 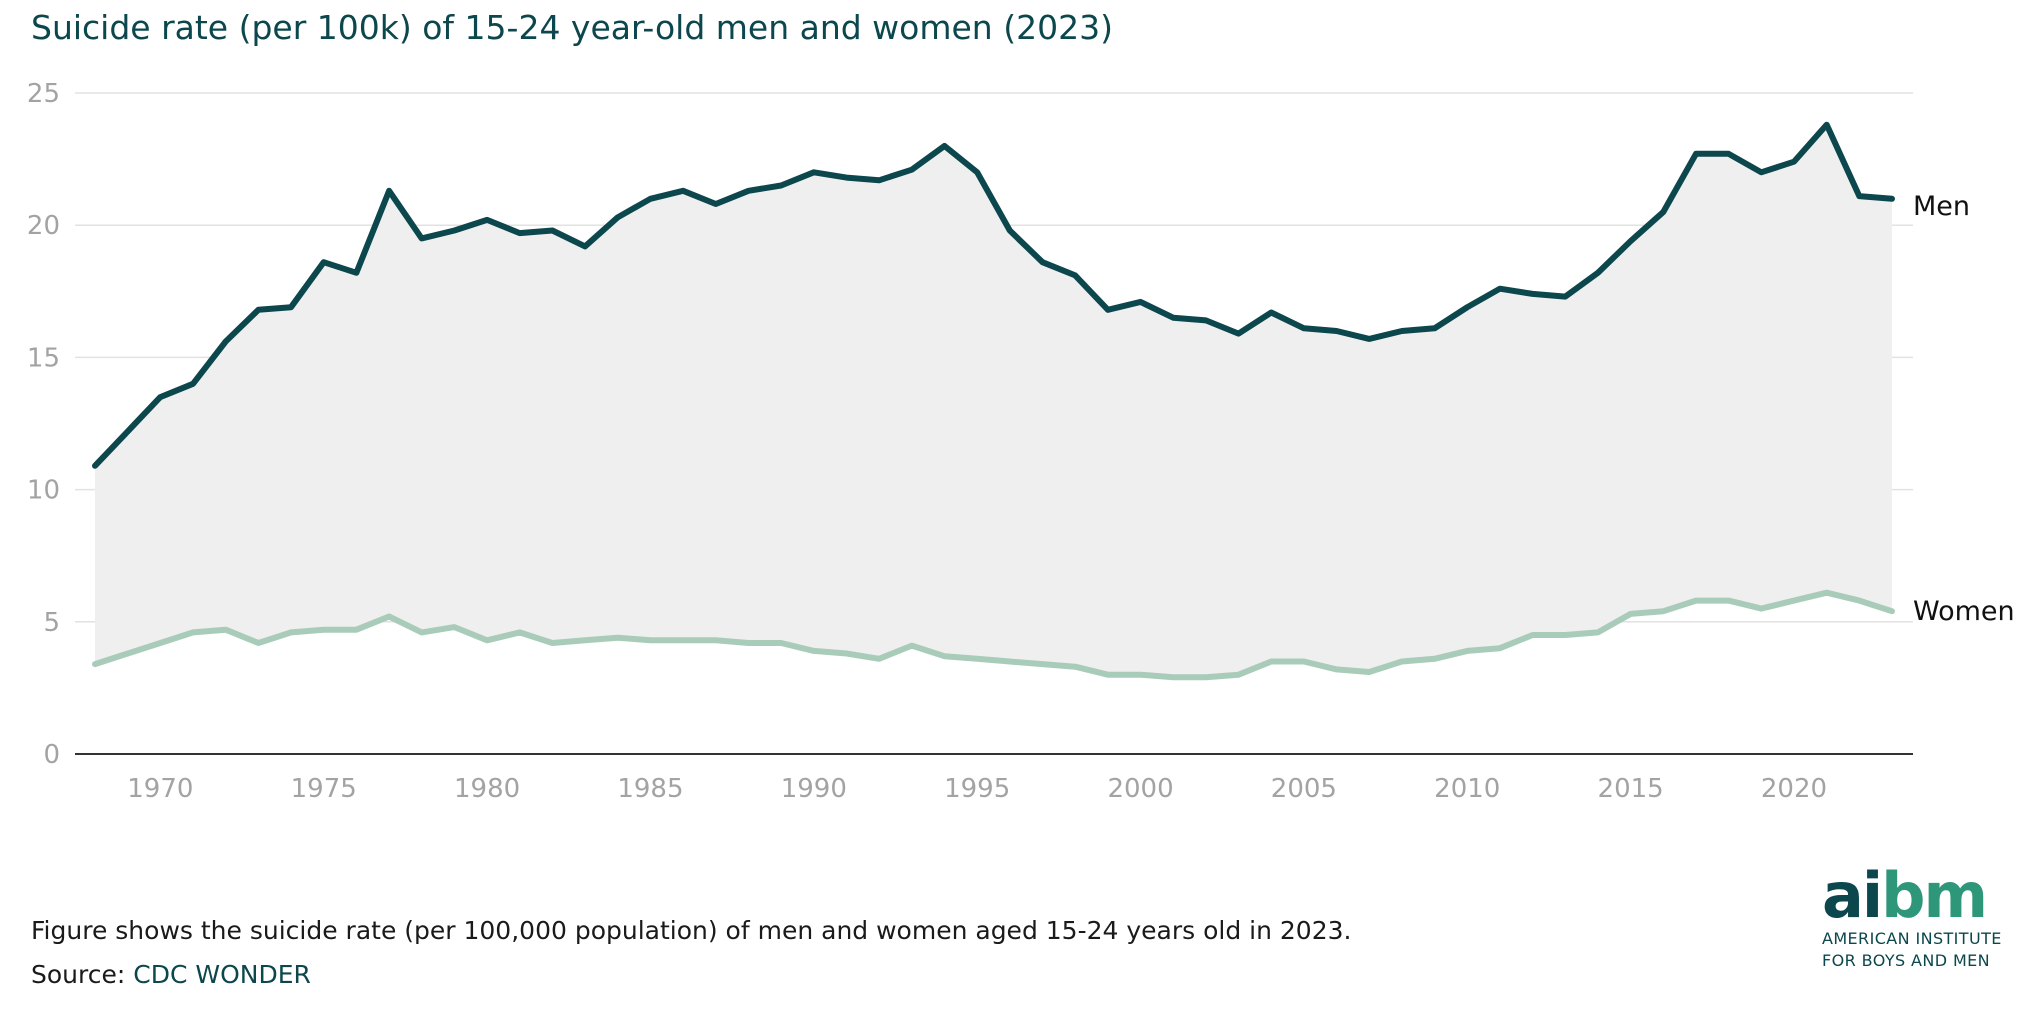 I want to click on x-tick-label-1980: 1980, so click(x=487, y=789).